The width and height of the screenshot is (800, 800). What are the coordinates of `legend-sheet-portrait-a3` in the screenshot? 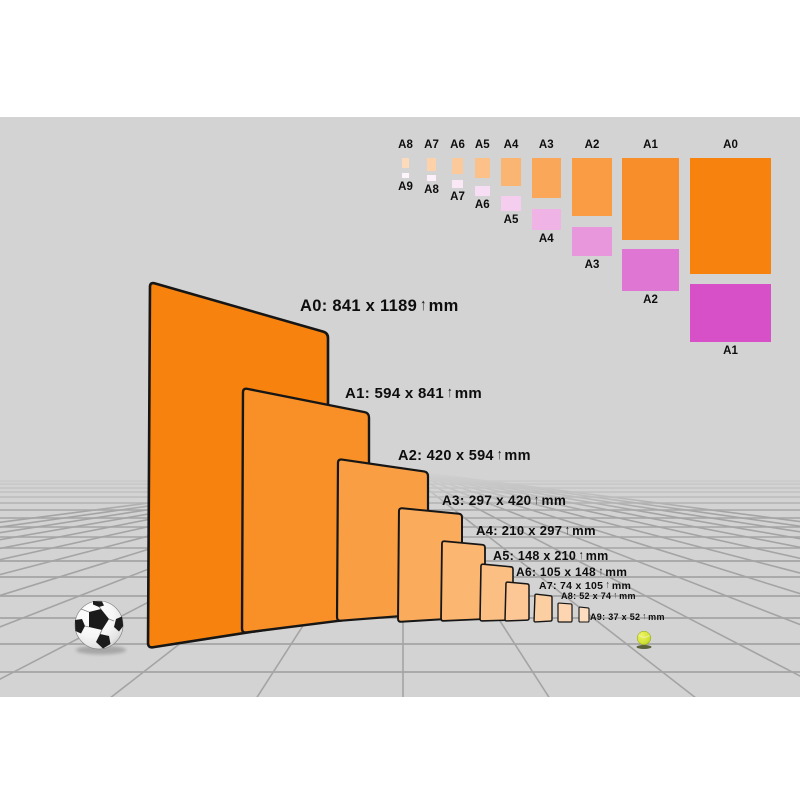 It's located at (546, 178).